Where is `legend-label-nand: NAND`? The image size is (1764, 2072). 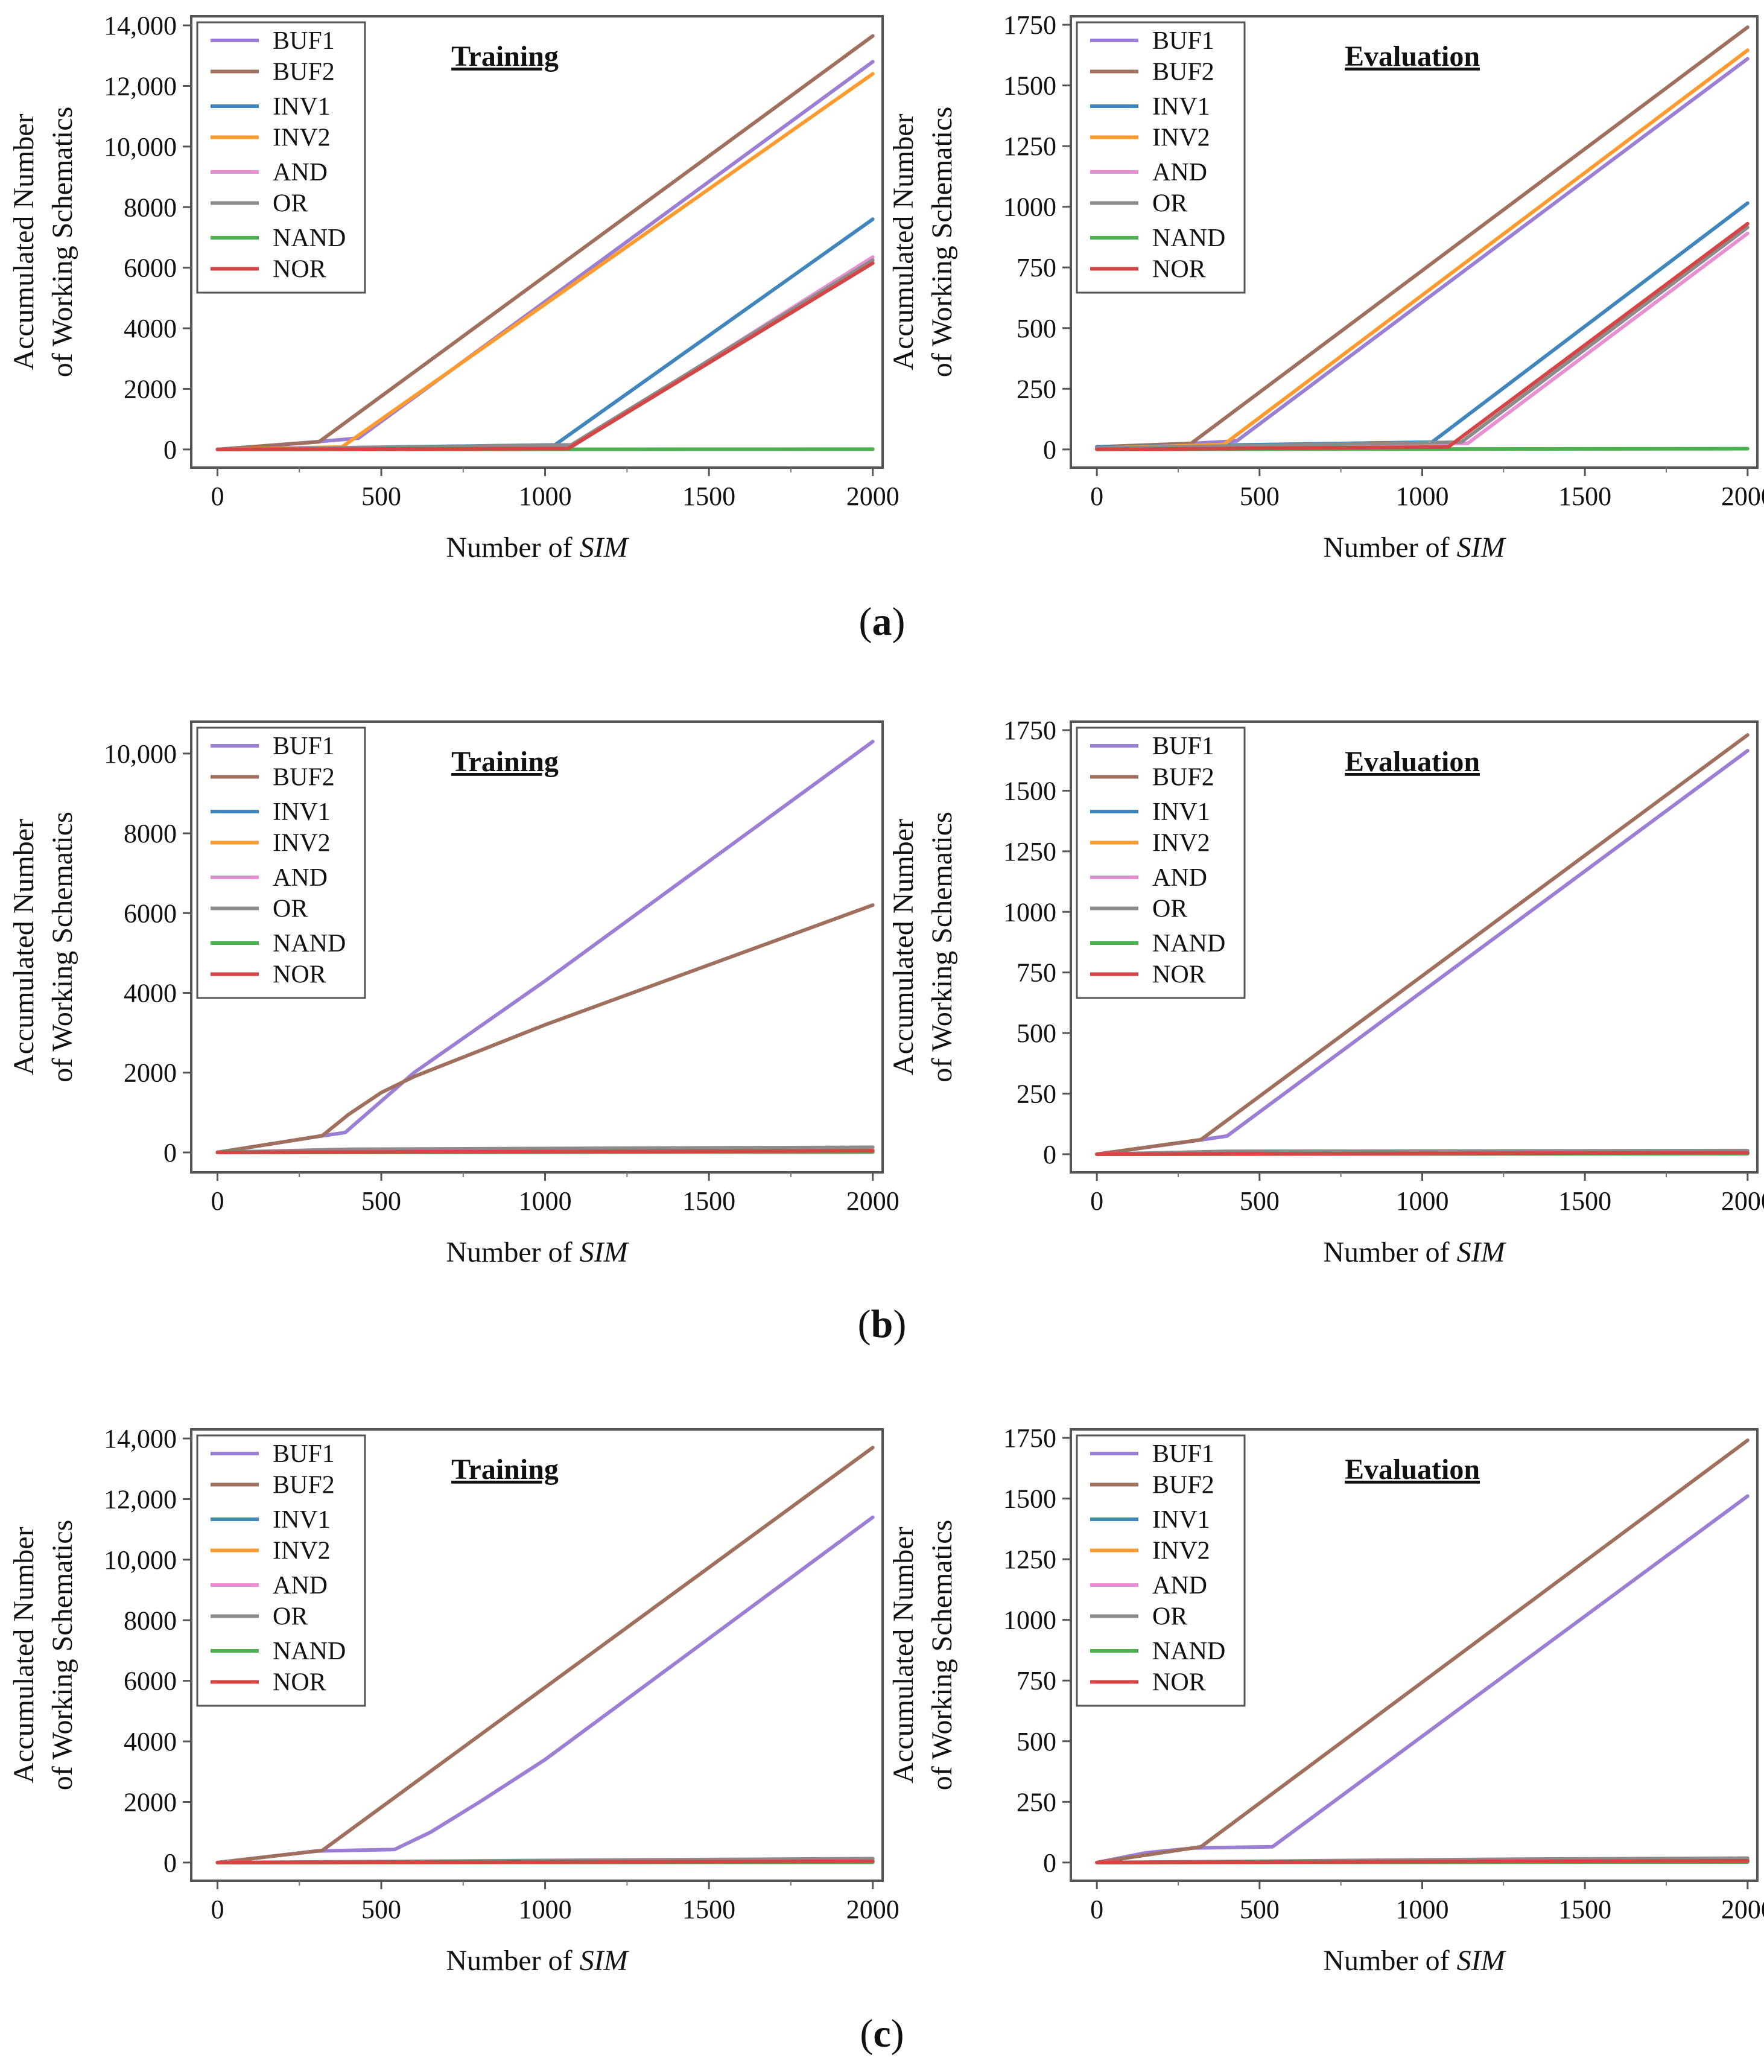
legend-label-nand: NAND is located at coordinates (309, 238).